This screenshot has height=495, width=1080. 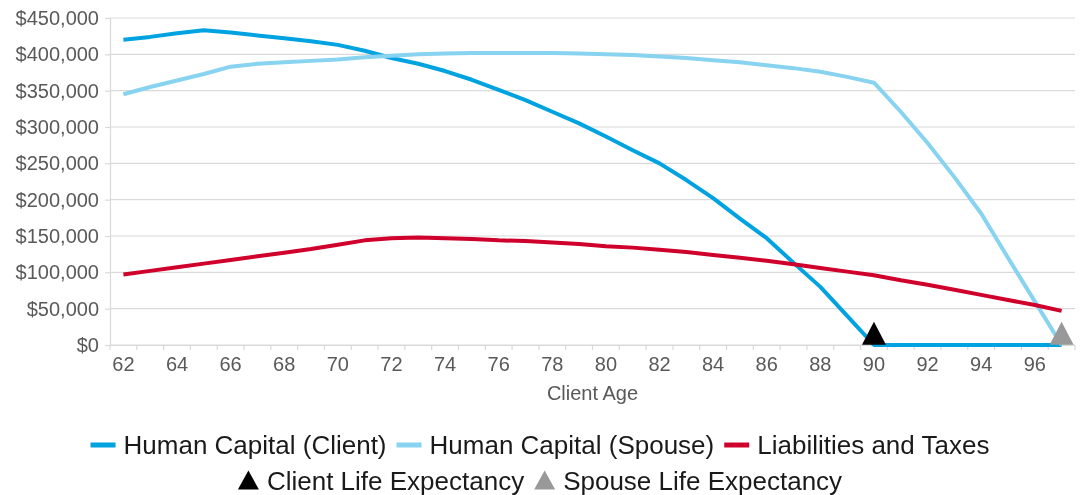 I want to click on x-tick-label: 62, so click(x=123, y=364).